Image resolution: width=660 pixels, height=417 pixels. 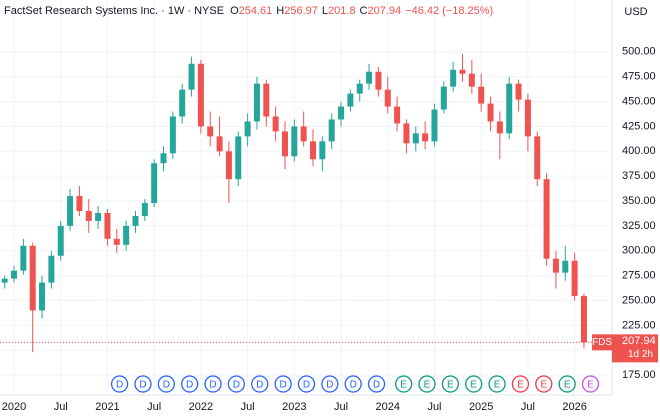 I want to click on currency: USD, so click(x=635, y=12).